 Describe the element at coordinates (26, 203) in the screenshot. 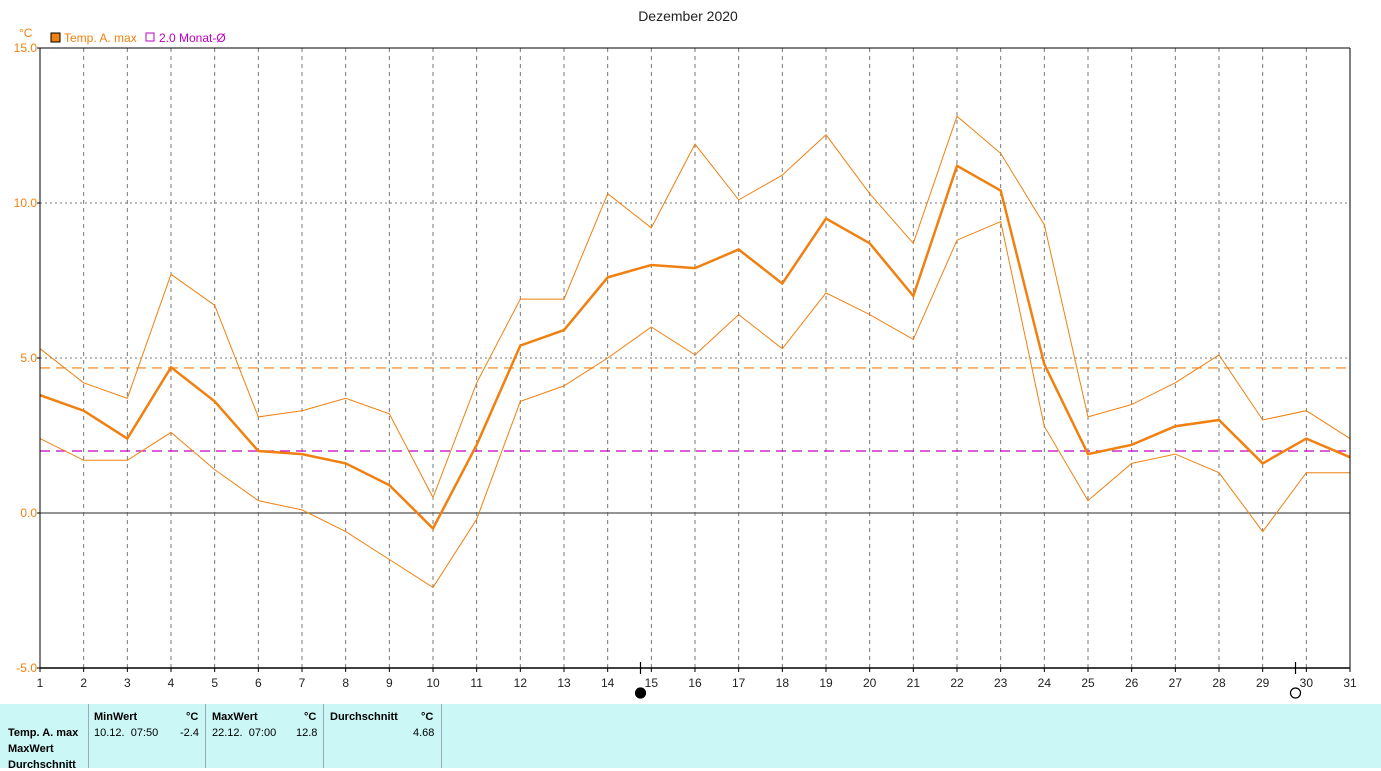

I see `y-tick-label: 10.0` at that location.